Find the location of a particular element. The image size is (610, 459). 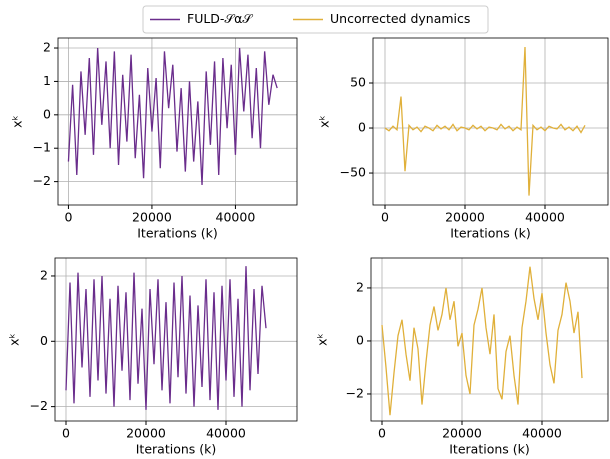

y-tick-label: 50 is located at coordinates (358, 82).